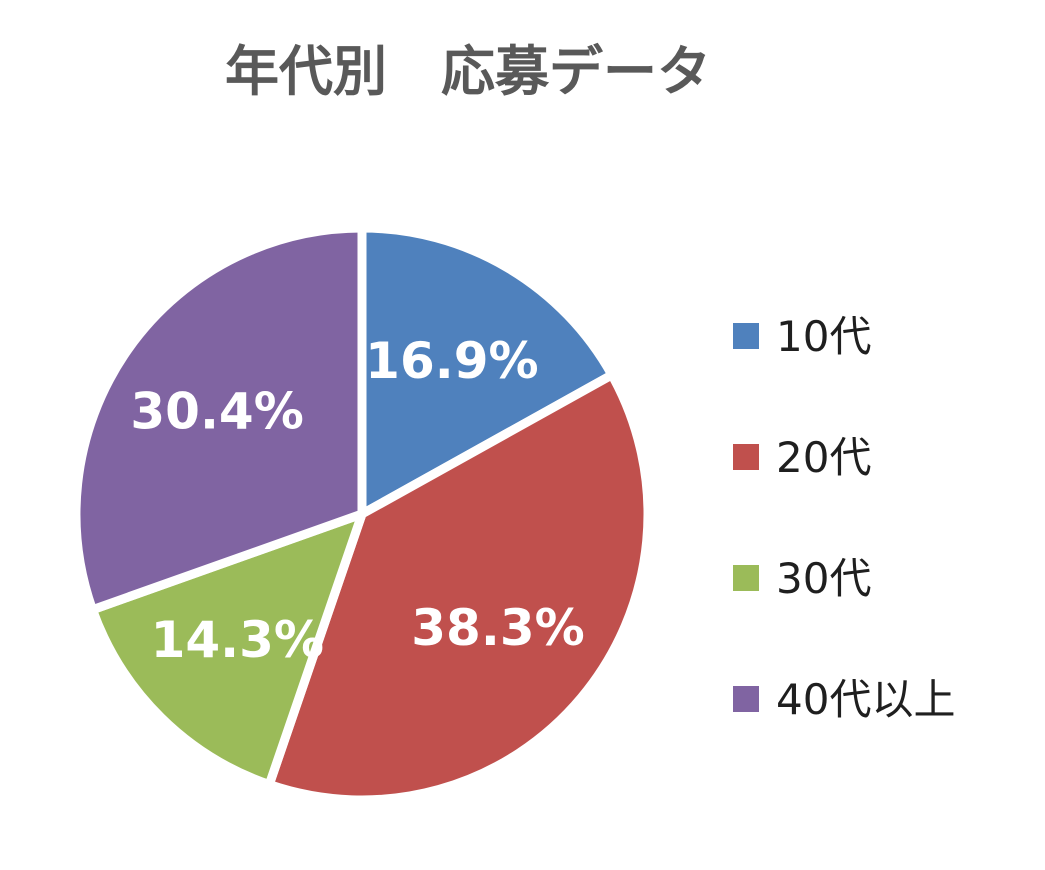  Describe the element at coordinates (844, 518) in the screenshot. I see `chart-legend: 10代 20代 30代 40代以上` at that location.